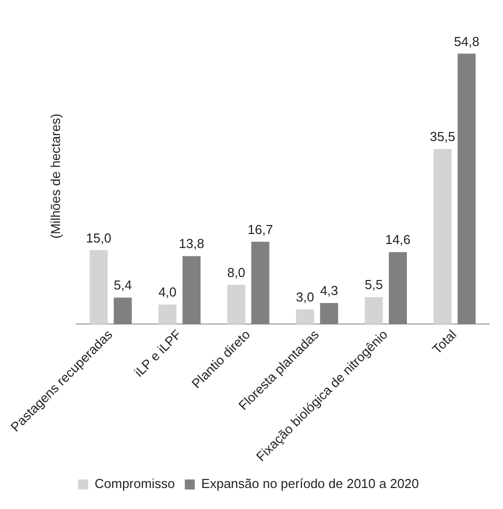 Image resolution: width=503 pixels, height=509 pixels. What do you see at coordinates (443, 136) in the screenshot?
I see `data-label: 35,5` at bounding box center [443, 136].